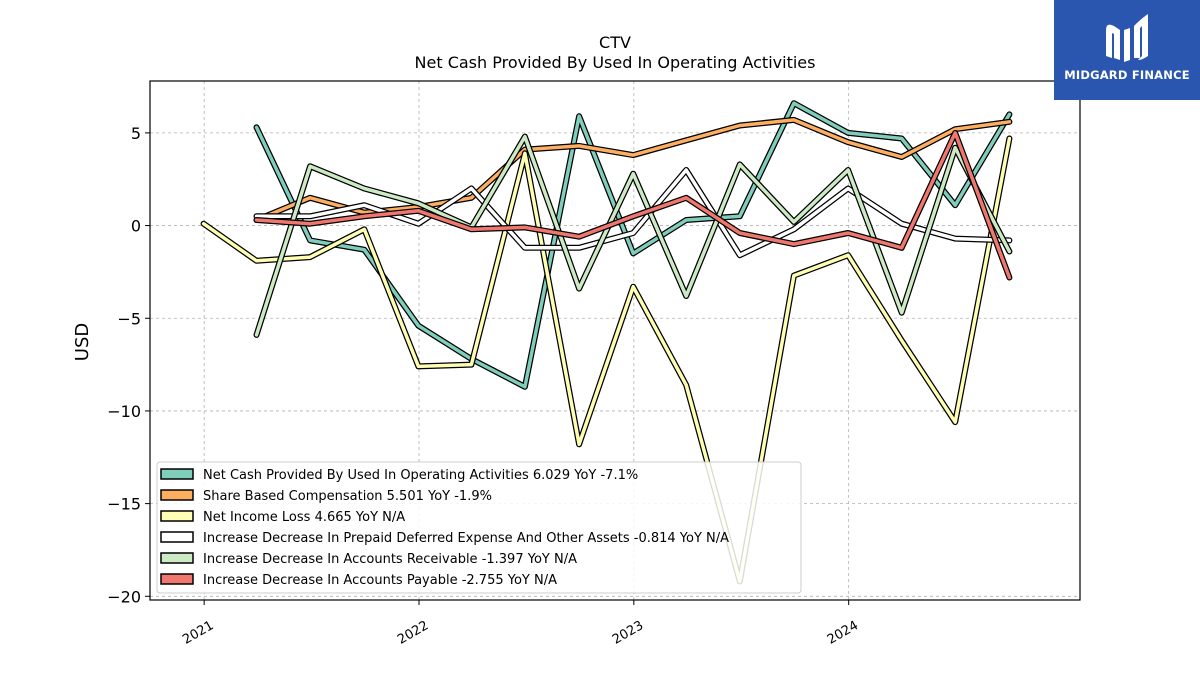 Image resolution: width=1200 pixels, height=675 pixels. I want to click on y-axis-label: USD, so click(82, 342).